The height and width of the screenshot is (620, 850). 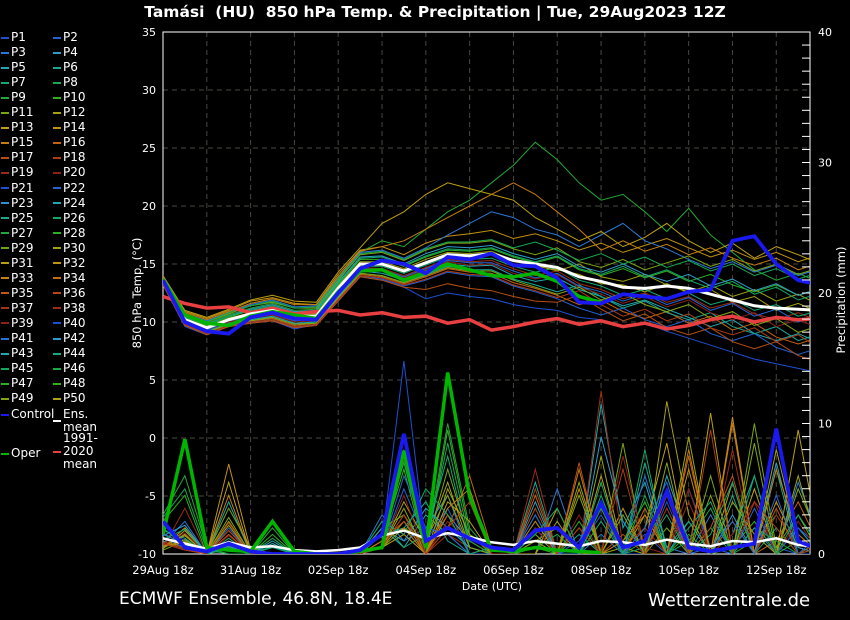 I want to click on legend-item-p1: P1, so click(x=13, y=37).